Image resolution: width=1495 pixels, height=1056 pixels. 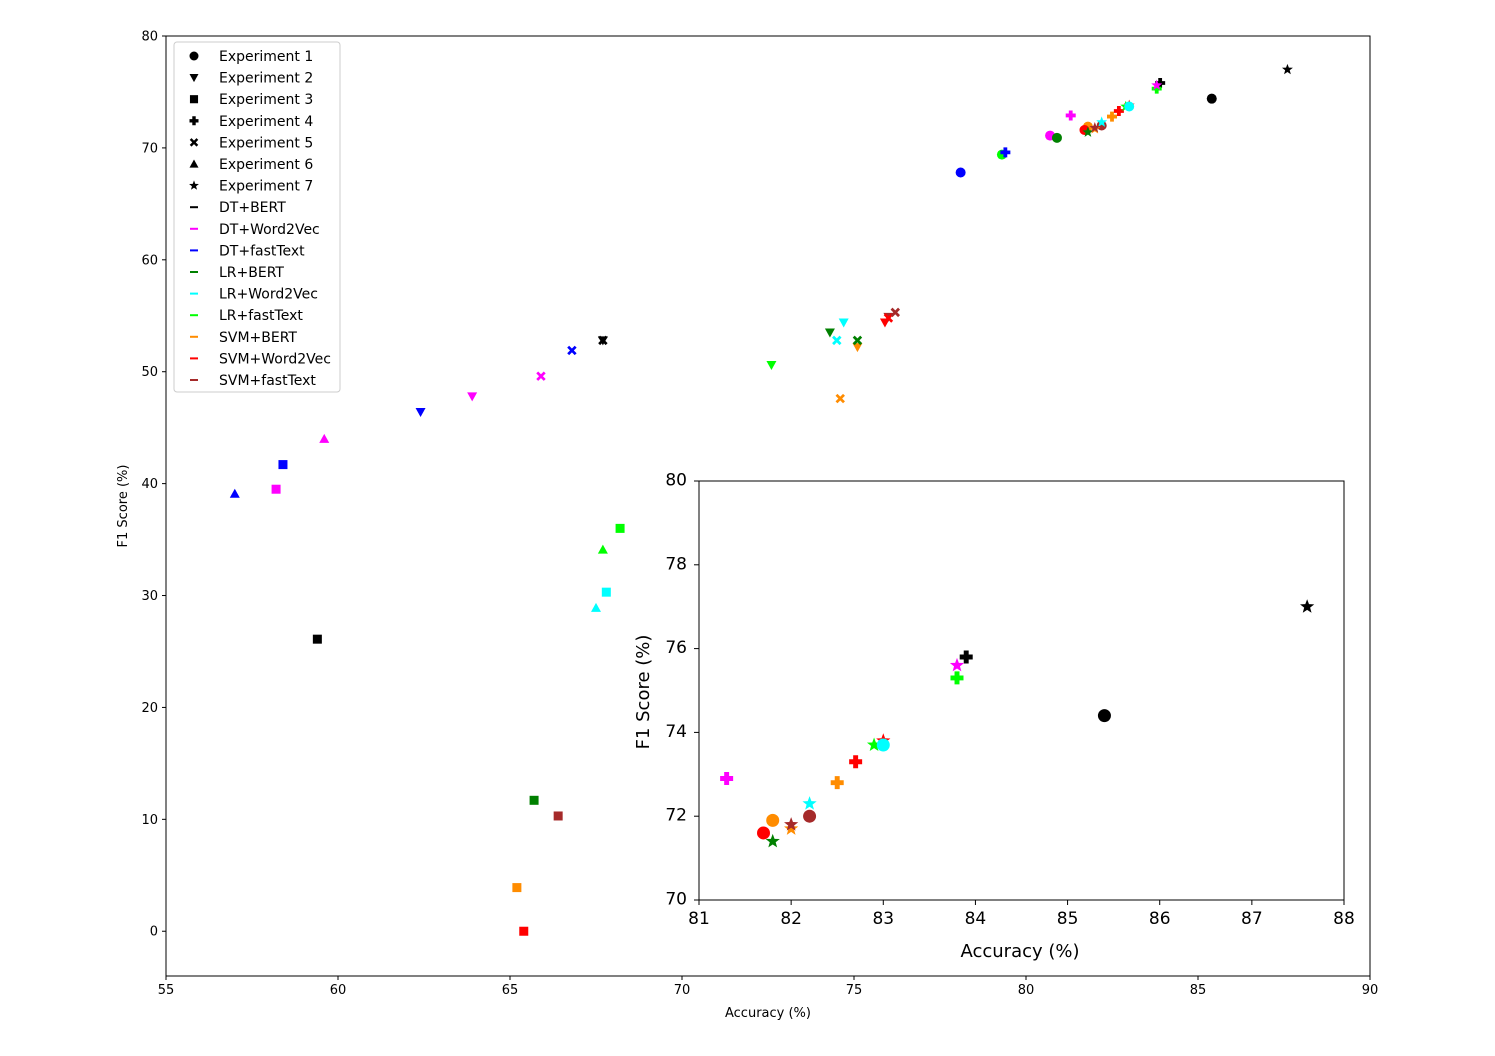 What do you see at coordinates (251, 273) in the screenshot?
I see `legend-entry: LR+BERT` at bounding box center [251, 273].